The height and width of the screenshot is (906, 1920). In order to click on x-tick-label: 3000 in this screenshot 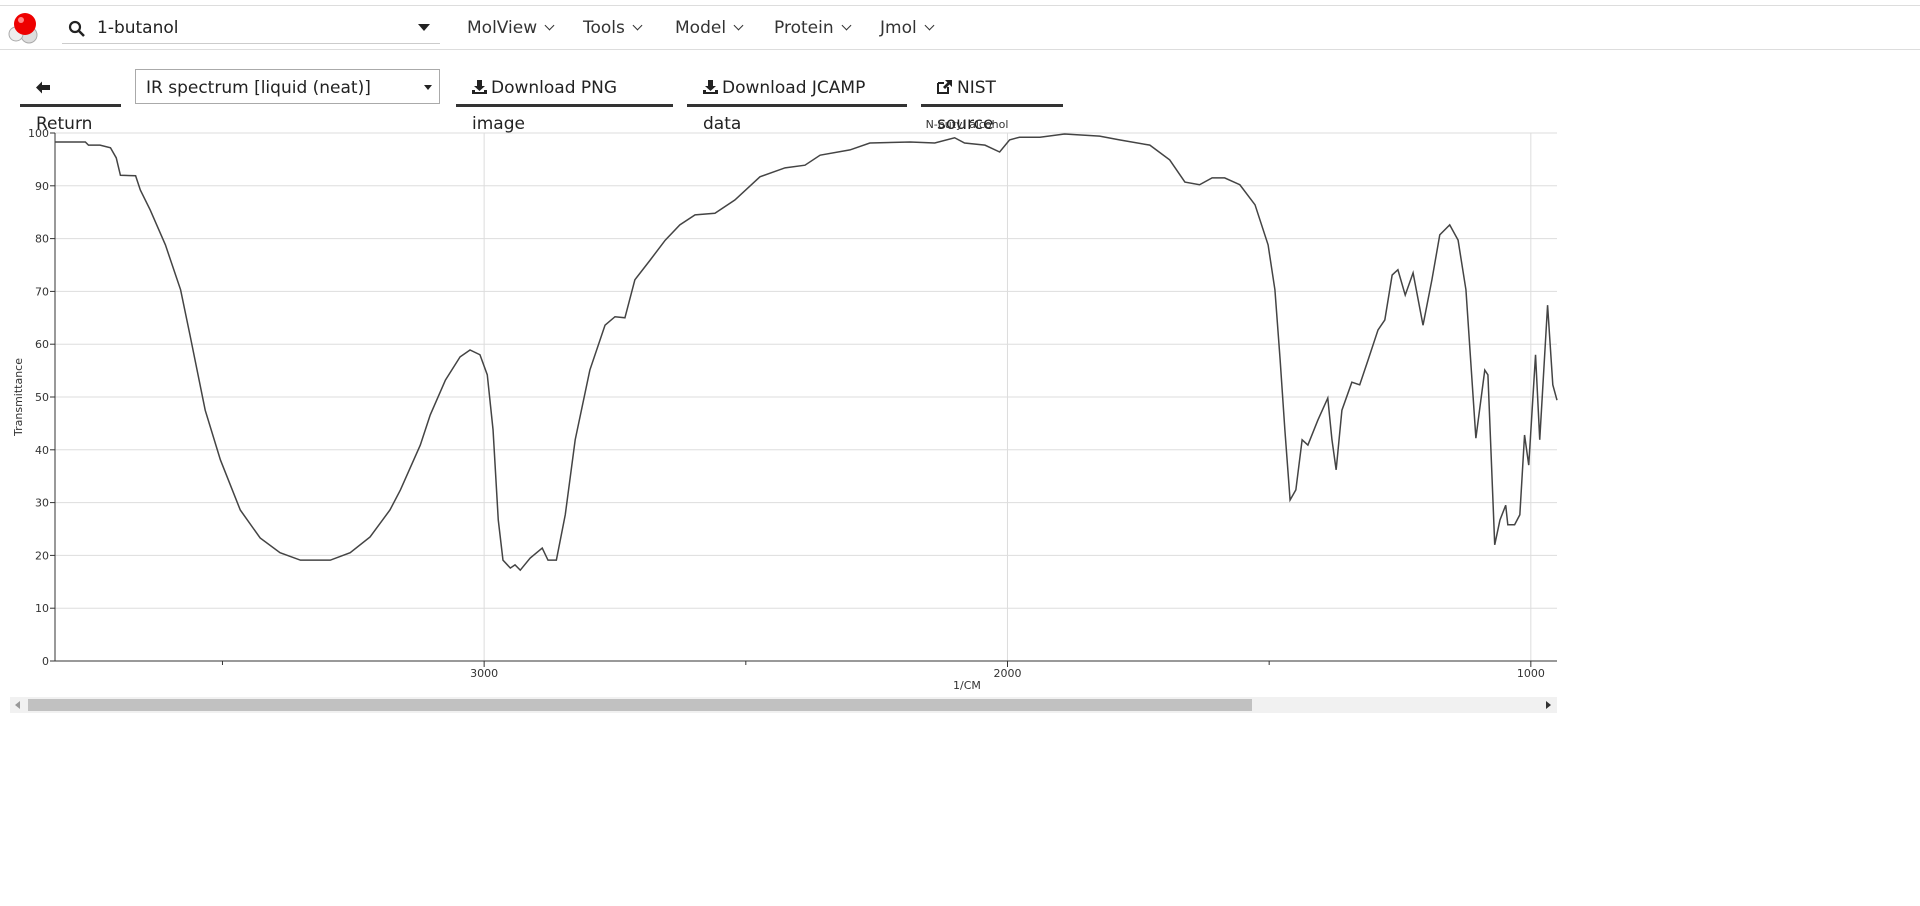, I will do `click(484, 673)`.